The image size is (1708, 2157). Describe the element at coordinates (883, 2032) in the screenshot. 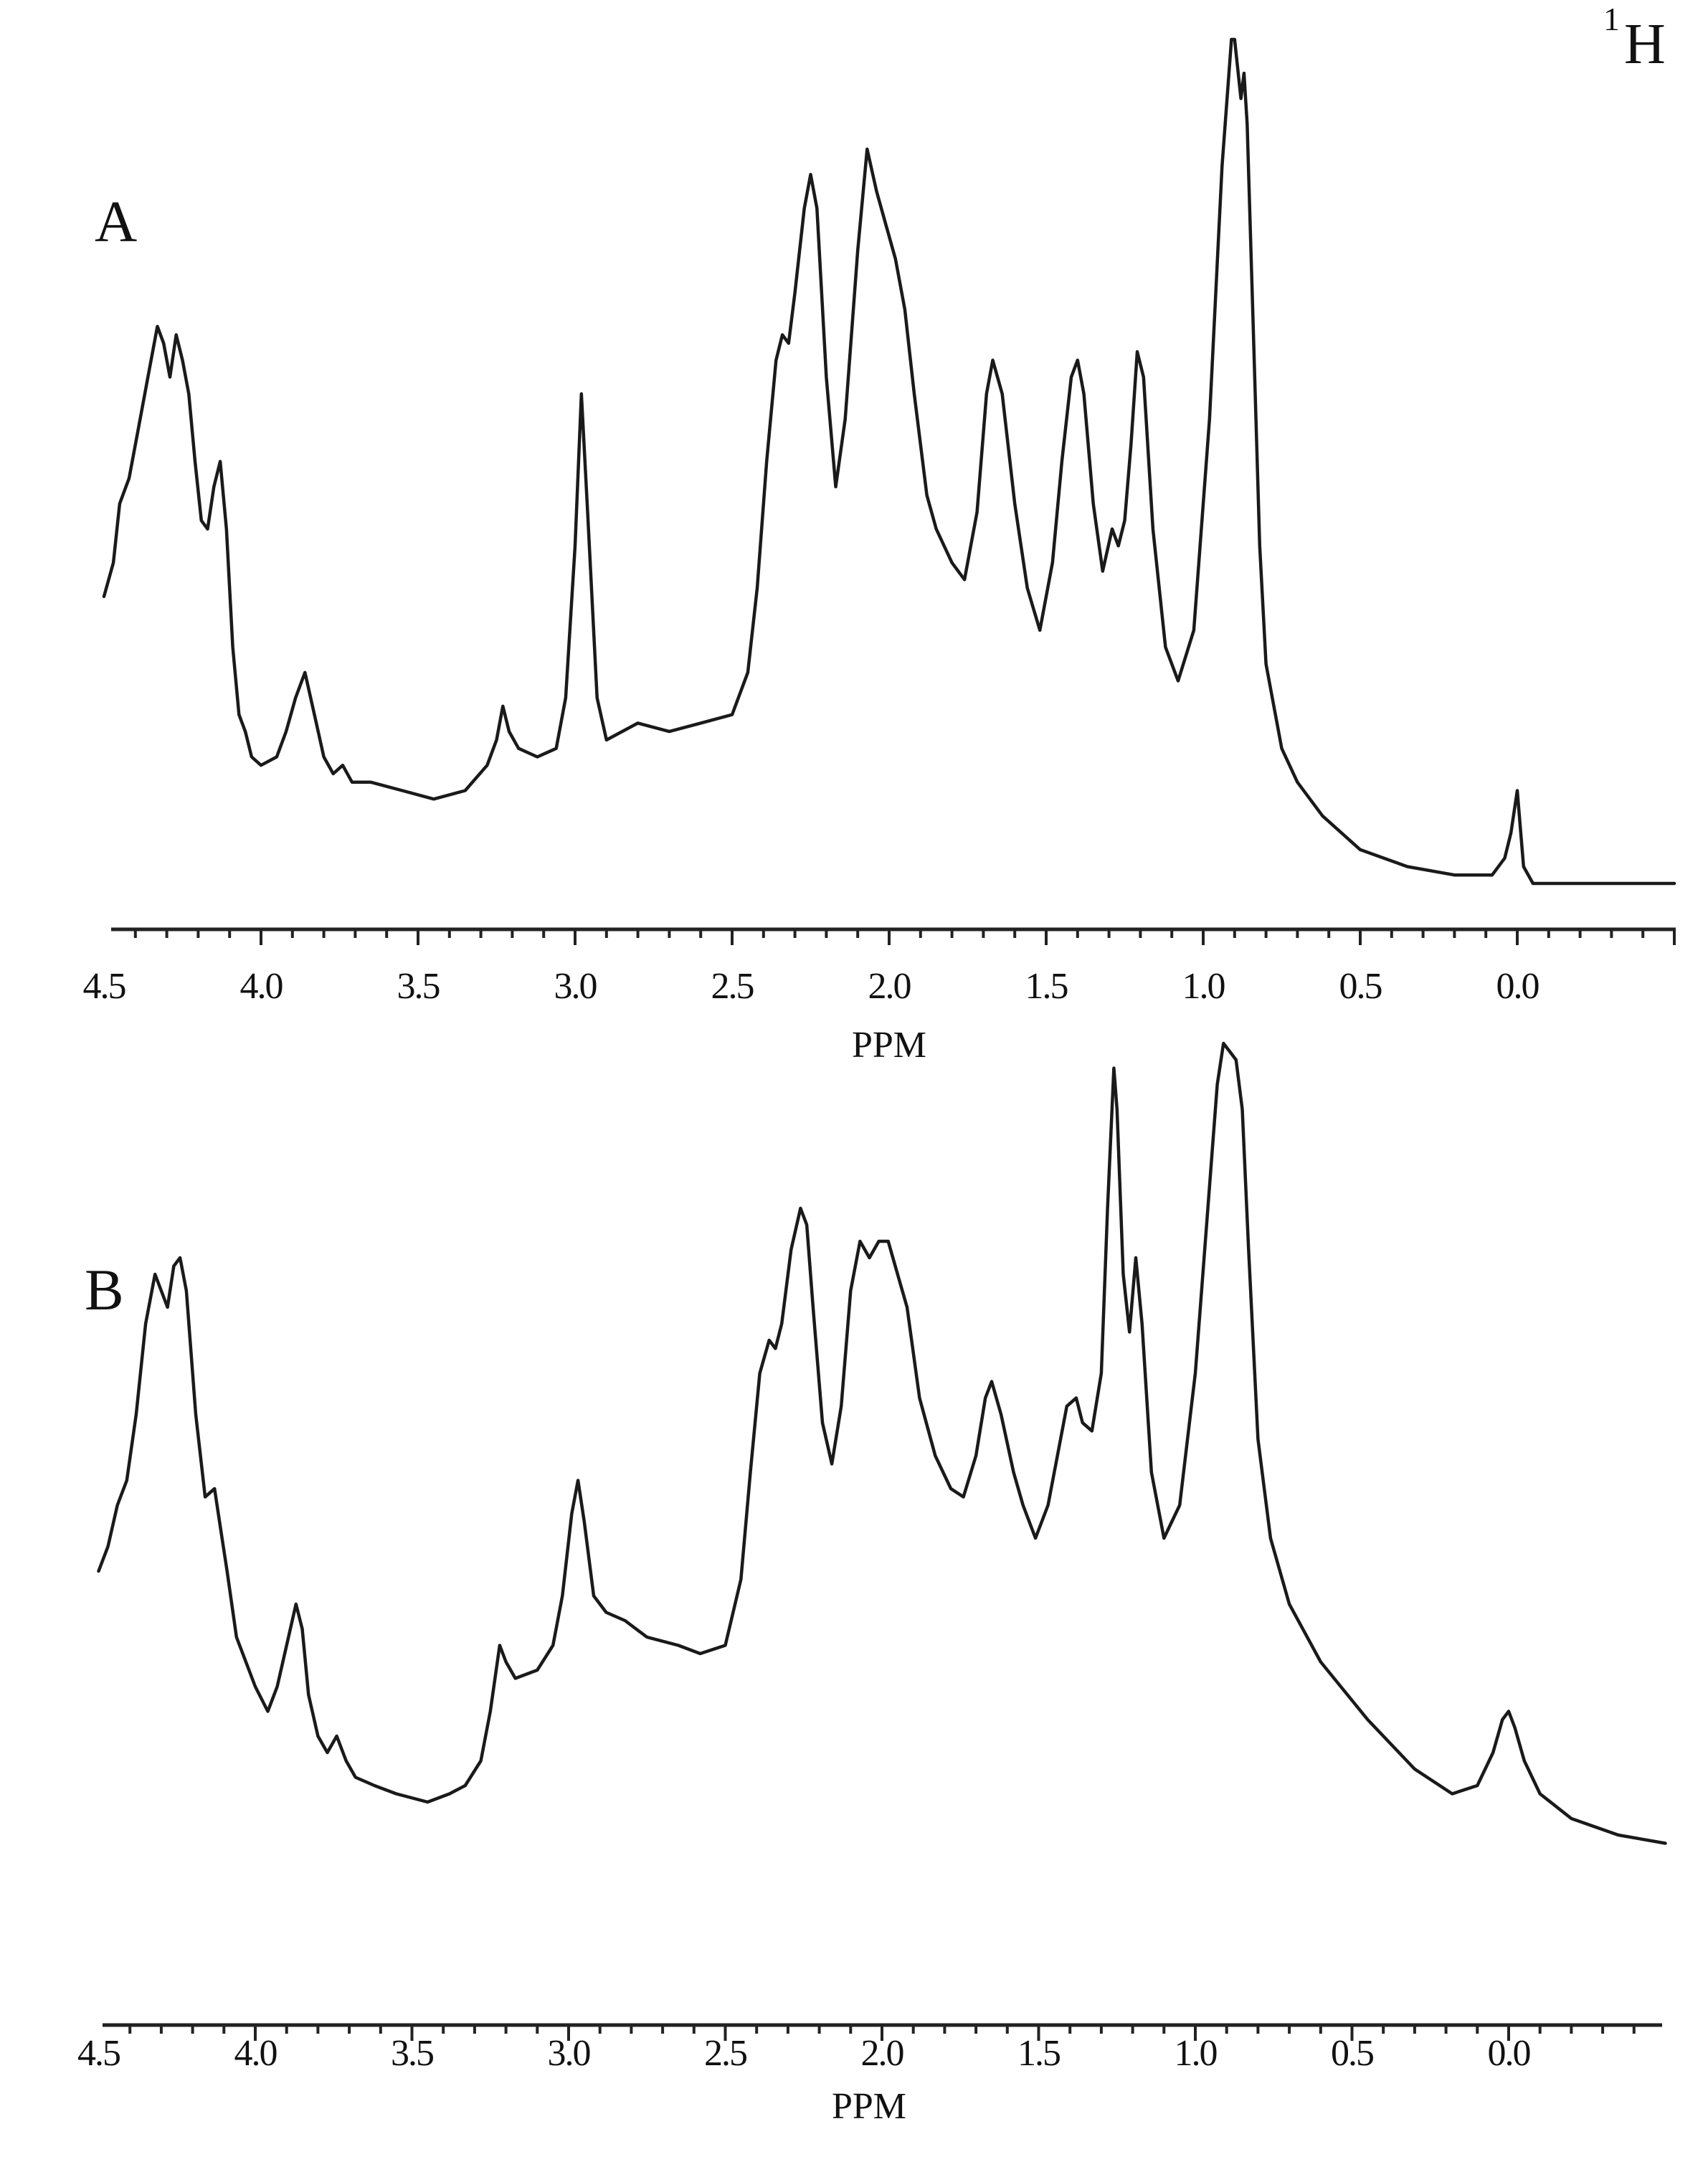

I see `x-axis-b` at that location.